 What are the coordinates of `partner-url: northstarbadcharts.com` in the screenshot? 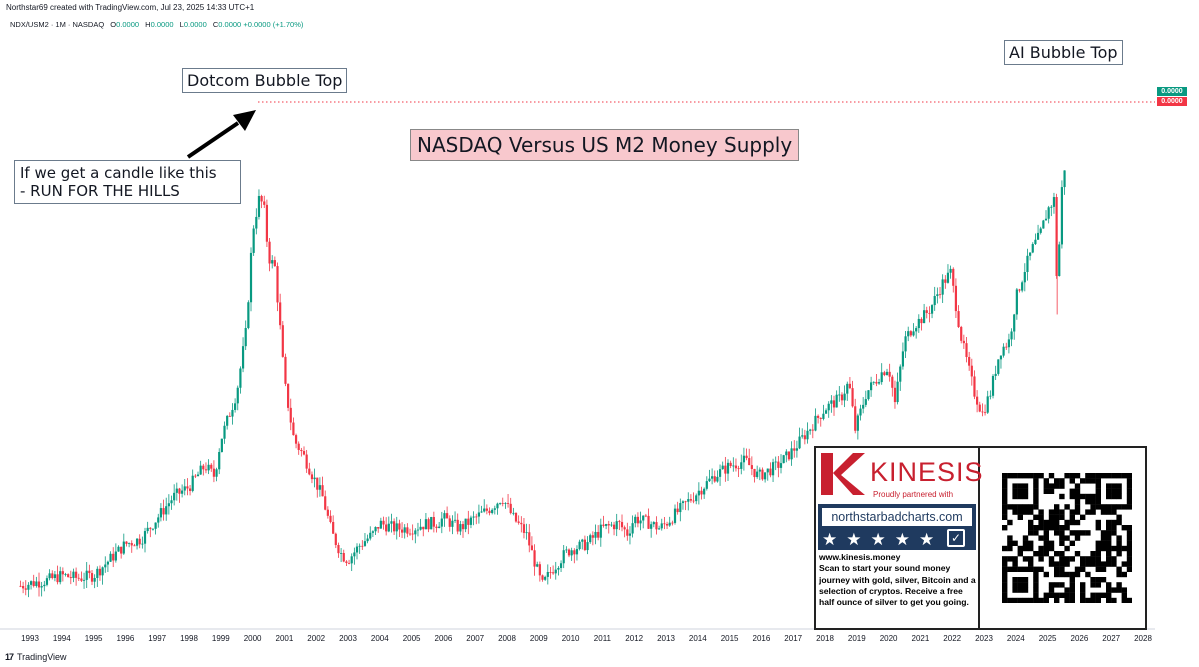 It's located at (897, 517).